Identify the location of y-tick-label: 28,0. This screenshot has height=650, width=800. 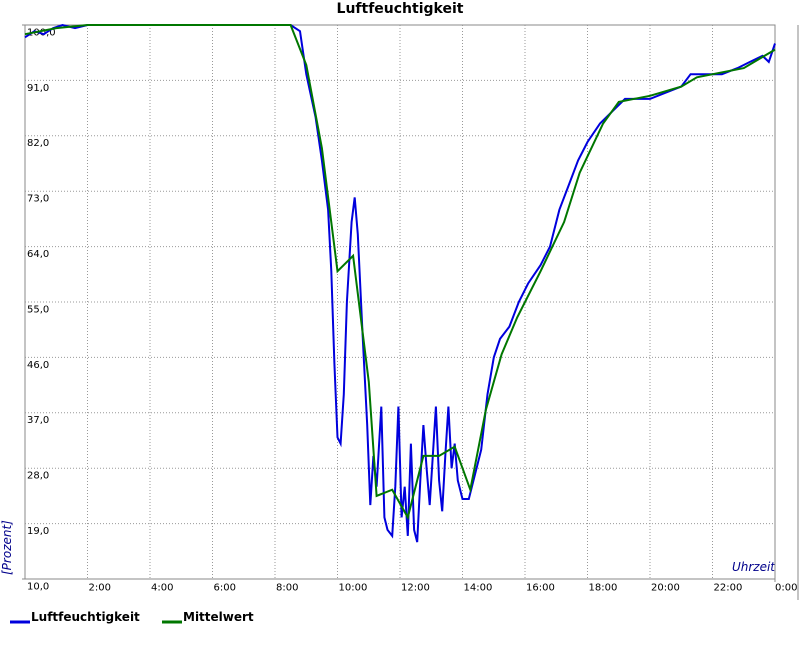
(38, 476).